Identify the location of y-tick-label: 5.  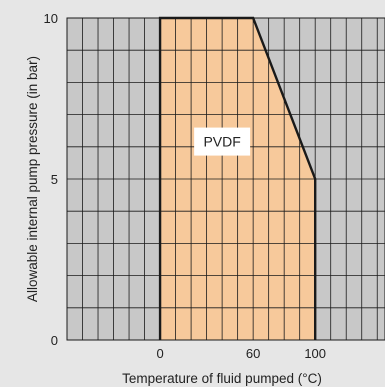
(54, 179).